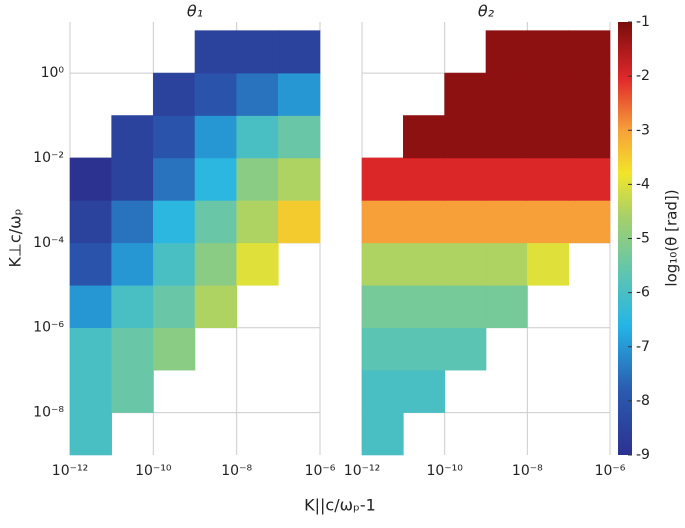 The image size is (685, 528). Describe the element at coordinates (53, 73) in the screenshot. I see `y-tick-label: 10⁰` at that location.